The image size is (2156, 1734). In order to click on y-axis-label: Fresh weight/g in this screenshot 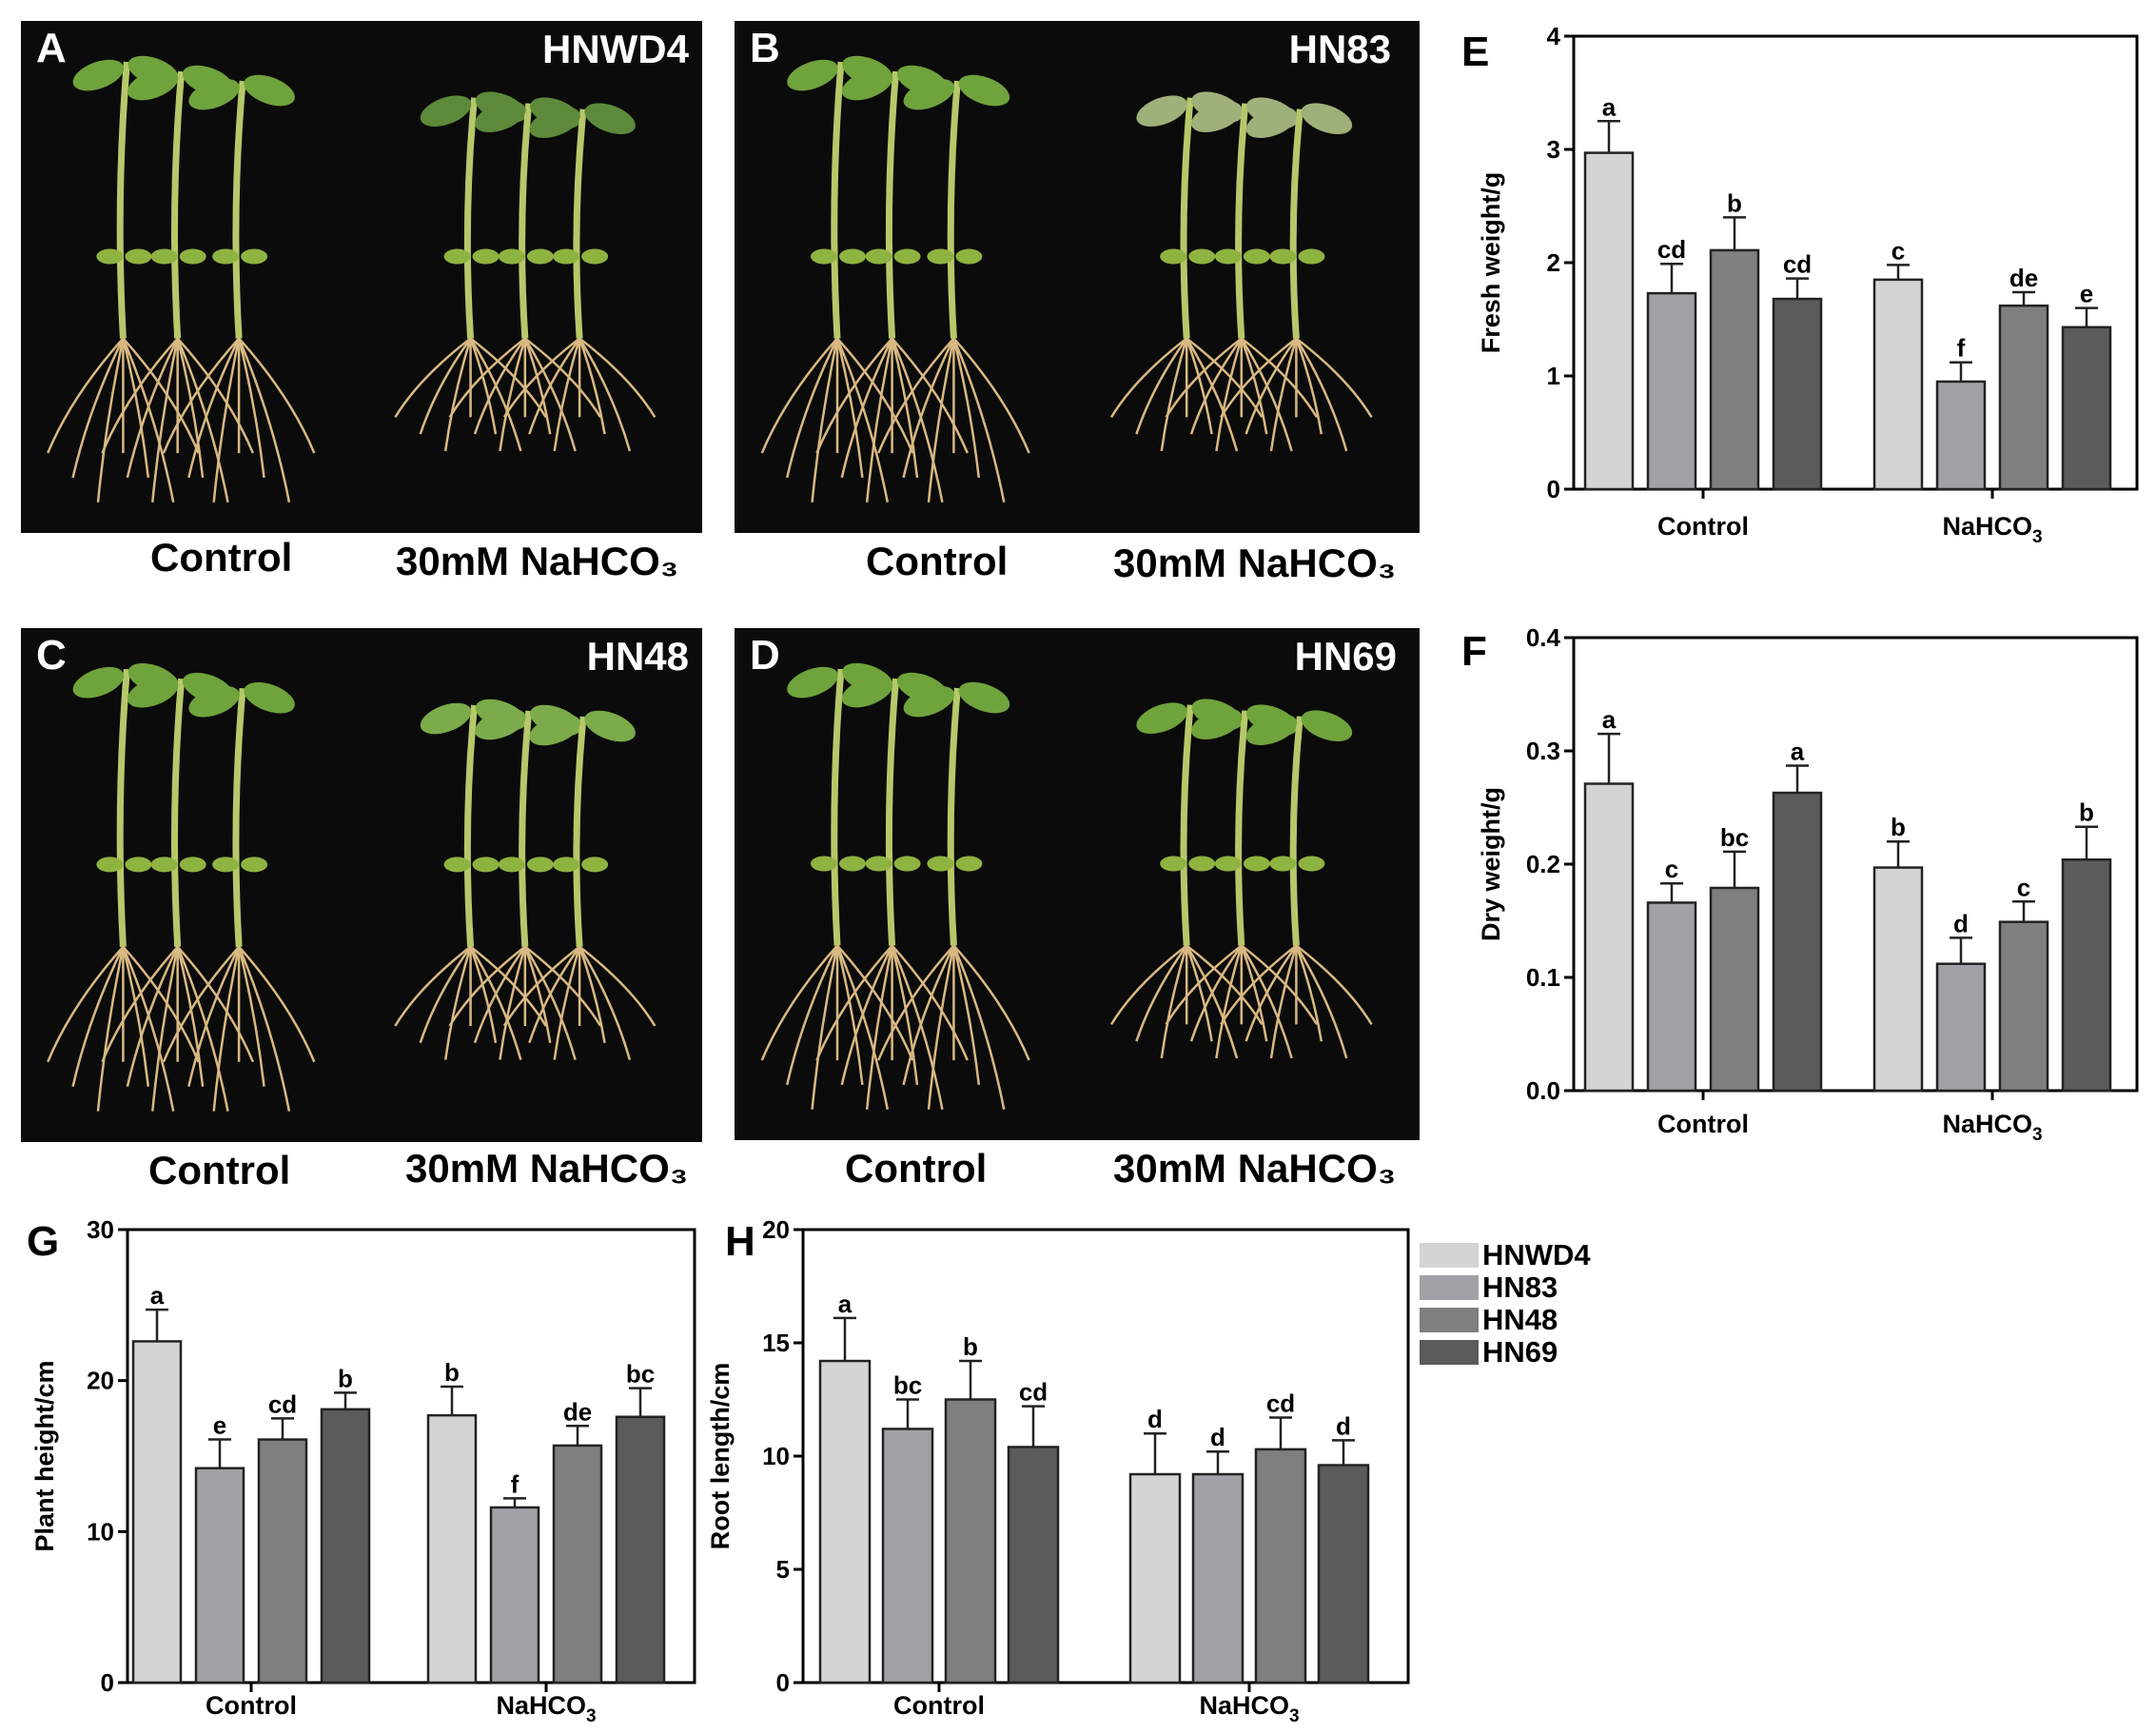, I will do `click(1491, 263)`.